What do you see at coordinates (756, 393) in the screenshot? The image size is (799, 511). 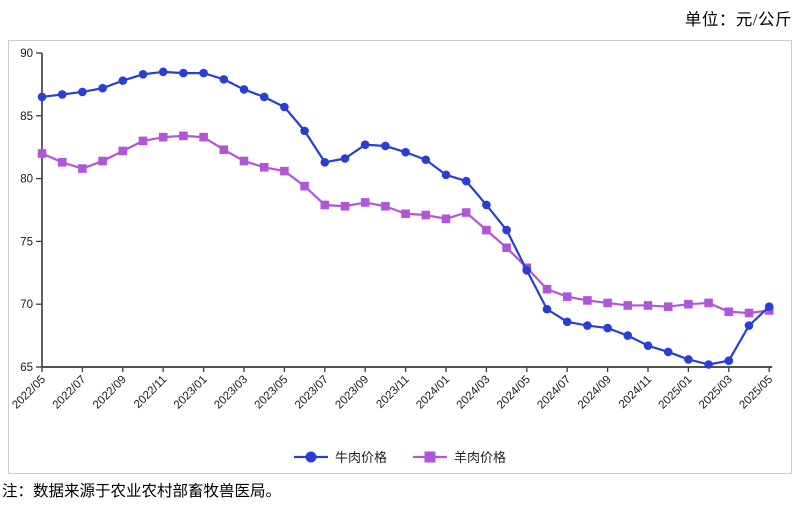 I see `x-tick-label-2025/05: 2025/05` at bounding box center [756, 393].